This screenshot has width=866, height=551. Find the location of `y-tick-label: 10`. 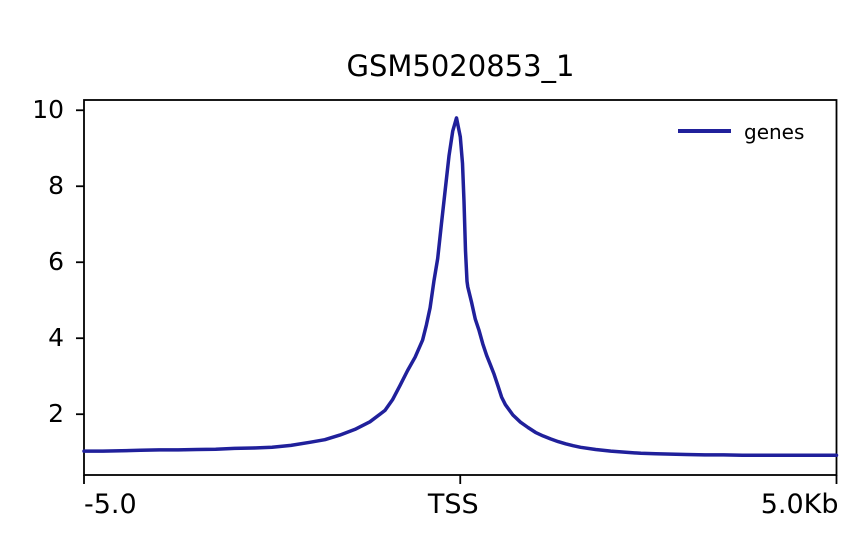

y-tick-label: 10 is located at coordinates (48, 110).